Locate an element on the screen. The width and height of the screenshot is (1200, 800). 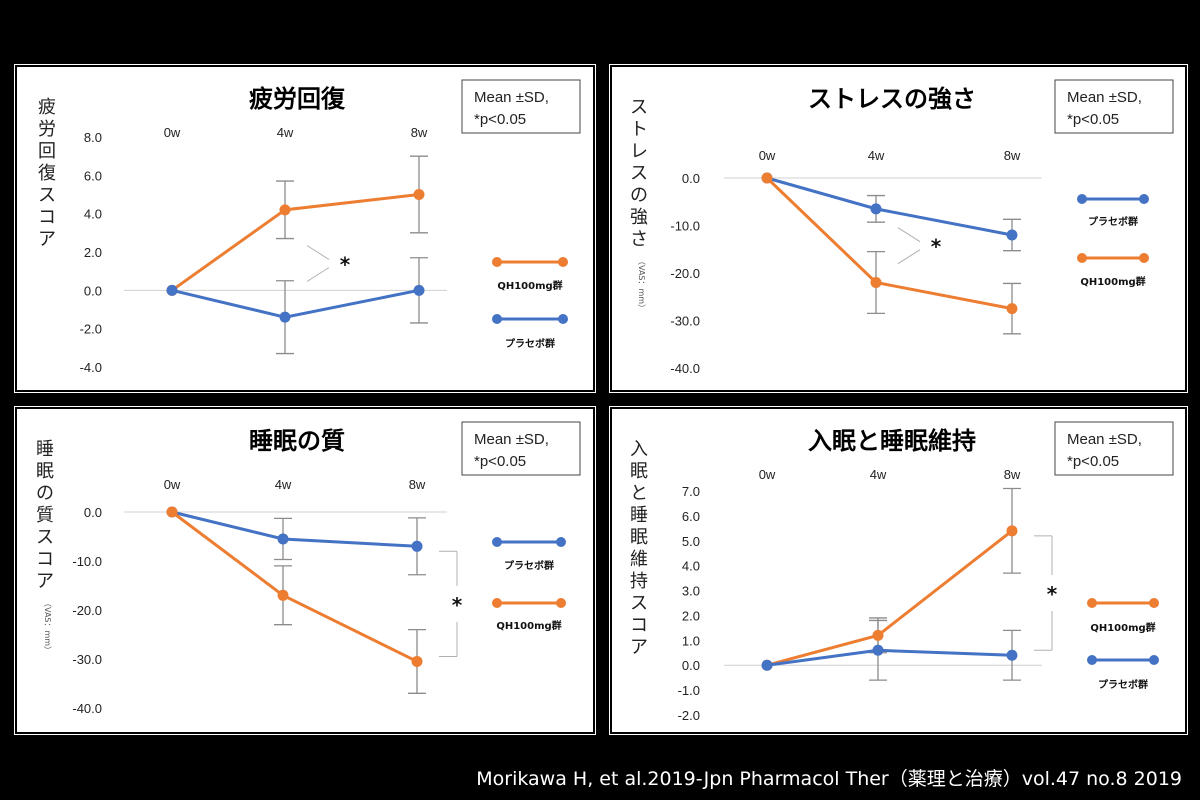
y-axis-label-char: 維 is located at coordinates (639, 559).